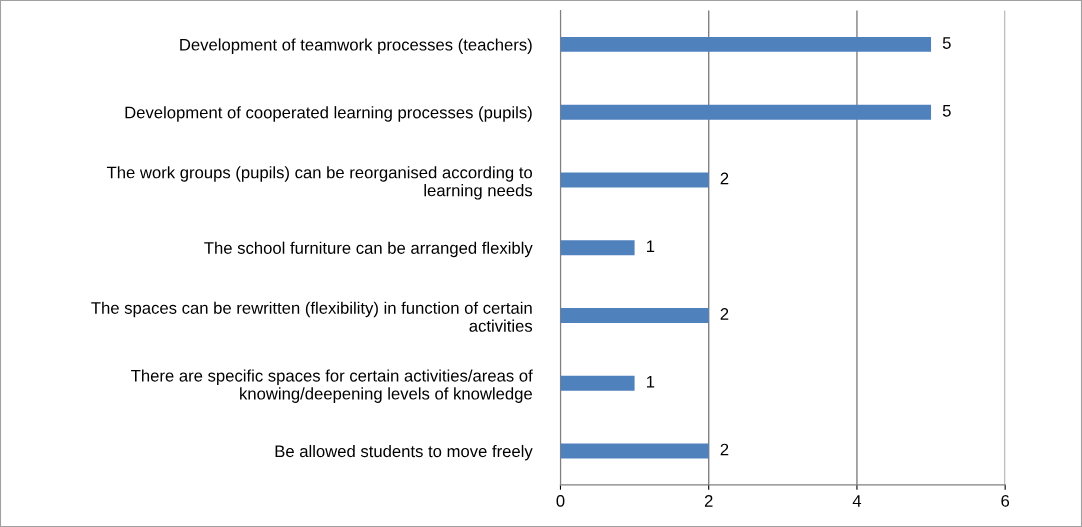  I want to click on y-tick-label: Be allowed students to move freely, so click(404, 452).